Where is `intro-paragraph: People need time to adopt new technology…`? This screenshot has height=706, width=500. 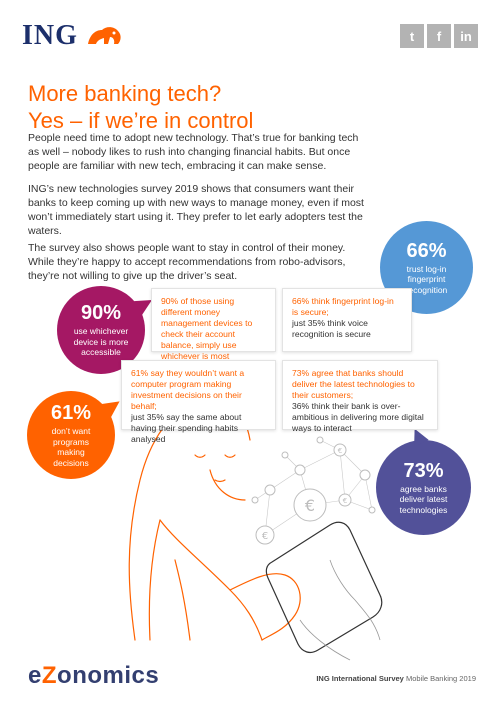 intro-paragraph: People need time to adopt new technology… is located at coordinates (193, 152).